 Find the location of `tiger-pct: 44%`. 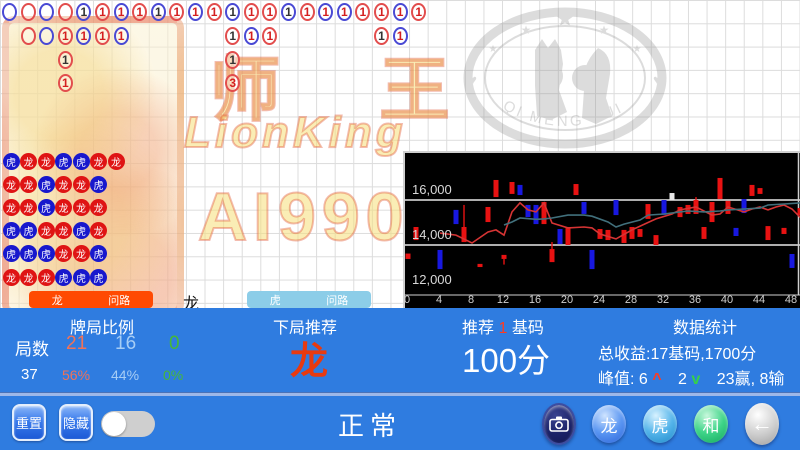

tiger-pct: 44% is located at coordinates (125, 375).